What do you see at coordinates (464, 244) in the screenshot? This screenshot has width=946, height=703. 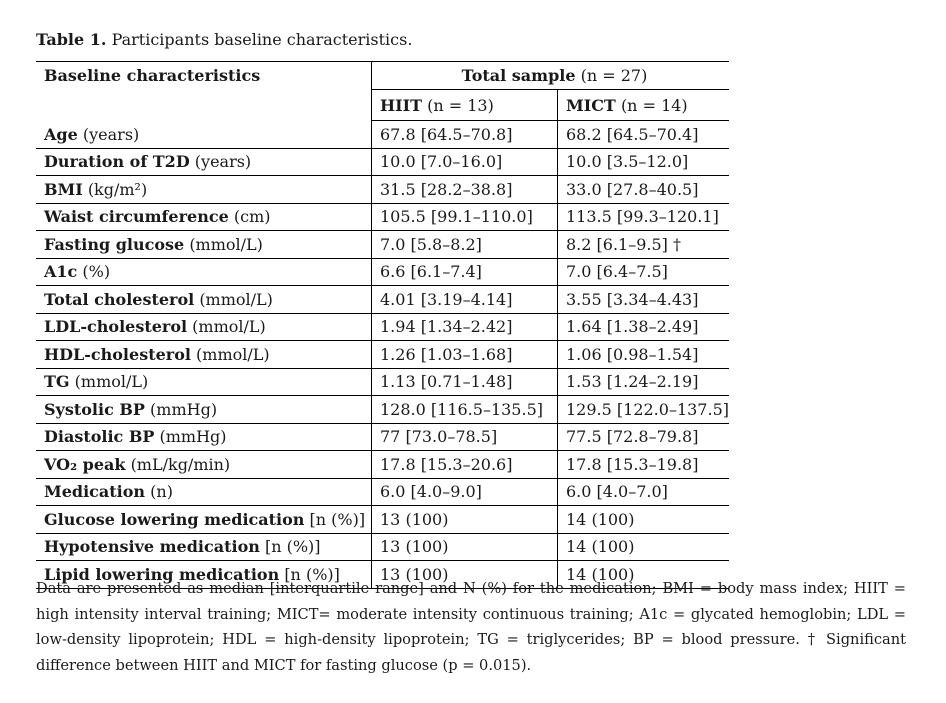 I see `hiit-cell: 7.0 [5.8–8.2]` at bounding box center [464, 244].